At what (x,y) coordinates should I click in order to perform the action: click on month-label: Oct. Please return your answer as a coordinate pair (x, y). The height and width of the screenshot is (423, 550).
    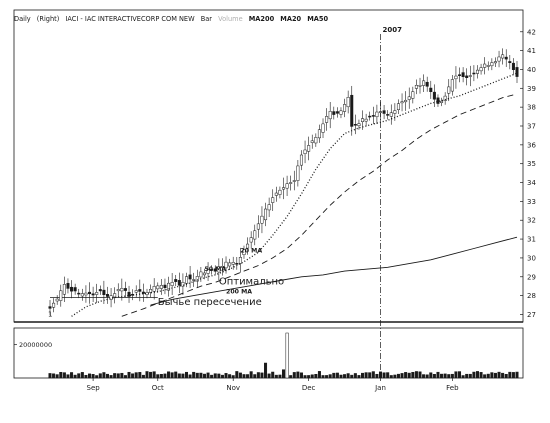
    Looking at the image, I should click on (158, 388).